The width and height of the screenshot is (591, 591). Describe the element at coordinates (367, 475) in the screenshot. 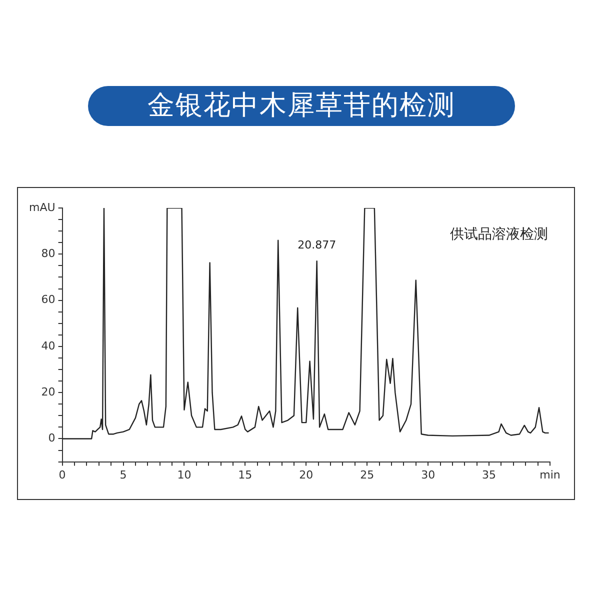

I see `x-tick-label: 25` at that location.